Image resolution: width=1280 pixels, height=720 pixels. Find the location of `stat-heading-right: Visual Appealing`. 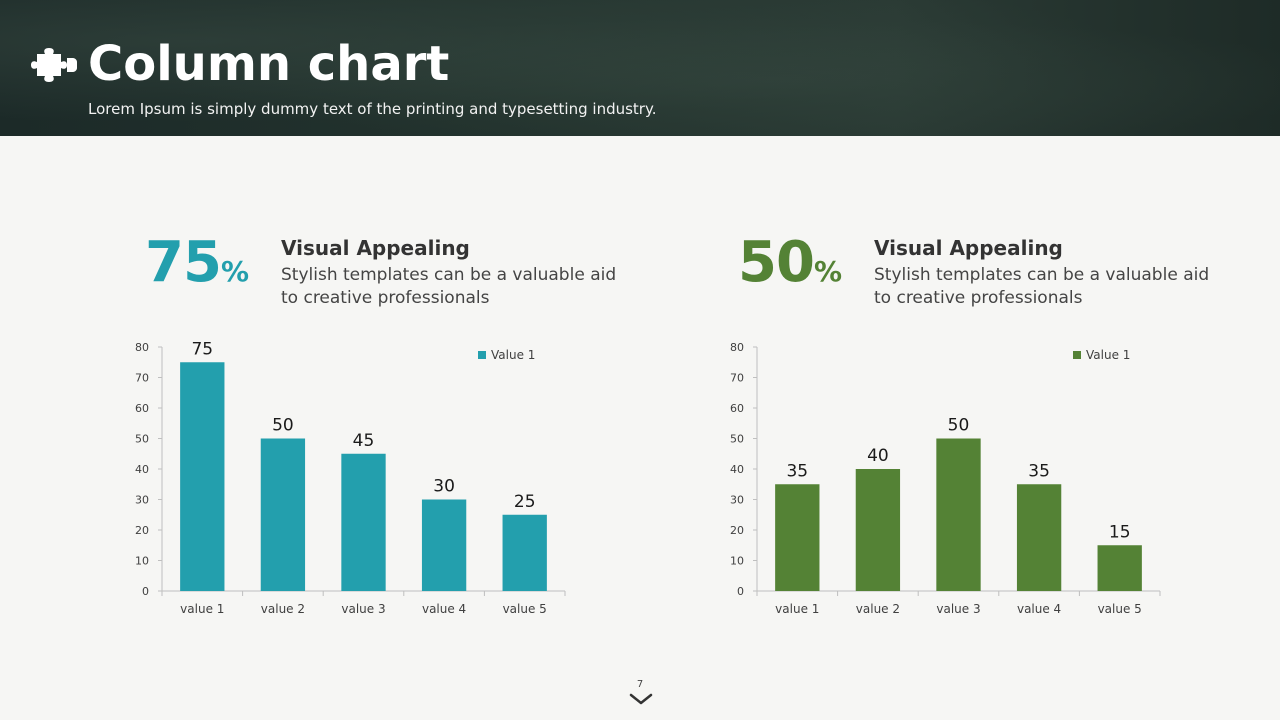

stat-heading-right: Visual Appealing is located at coordinates (968, 248).